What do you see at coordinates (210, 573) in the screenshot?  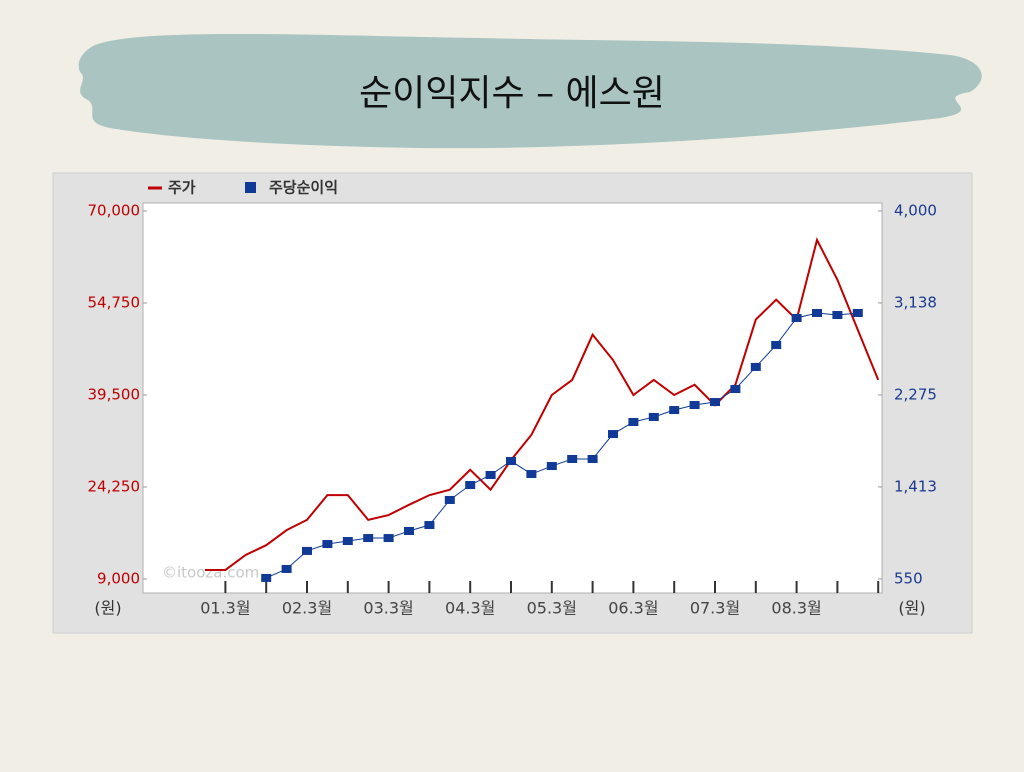 I see `watermark: ©itooza.com` at bounding box center [210, 573].